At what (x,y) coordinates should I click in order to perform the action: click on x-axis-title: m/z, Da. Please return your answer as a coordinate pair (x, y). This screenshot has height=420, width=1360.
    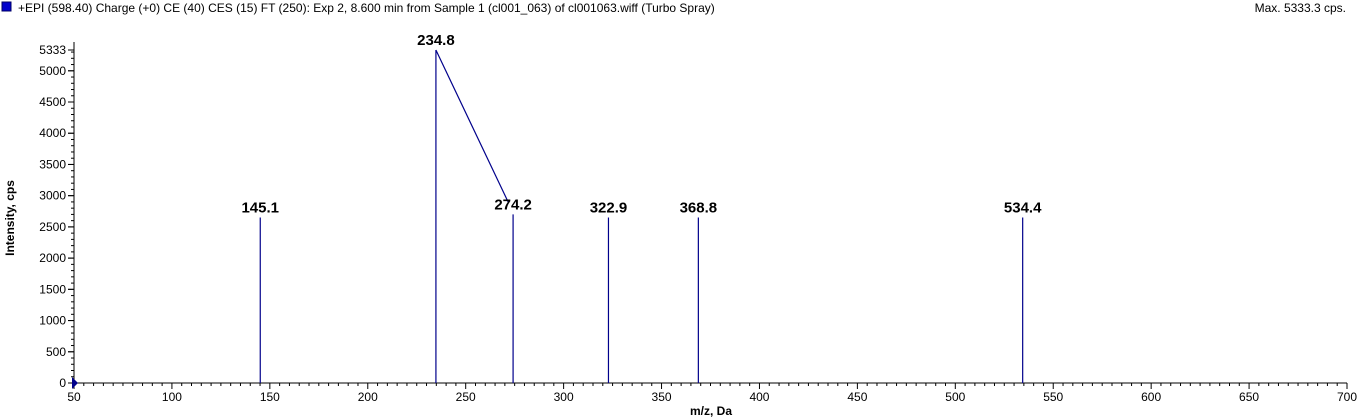
    Looking at the image, I should click on (711, 411).